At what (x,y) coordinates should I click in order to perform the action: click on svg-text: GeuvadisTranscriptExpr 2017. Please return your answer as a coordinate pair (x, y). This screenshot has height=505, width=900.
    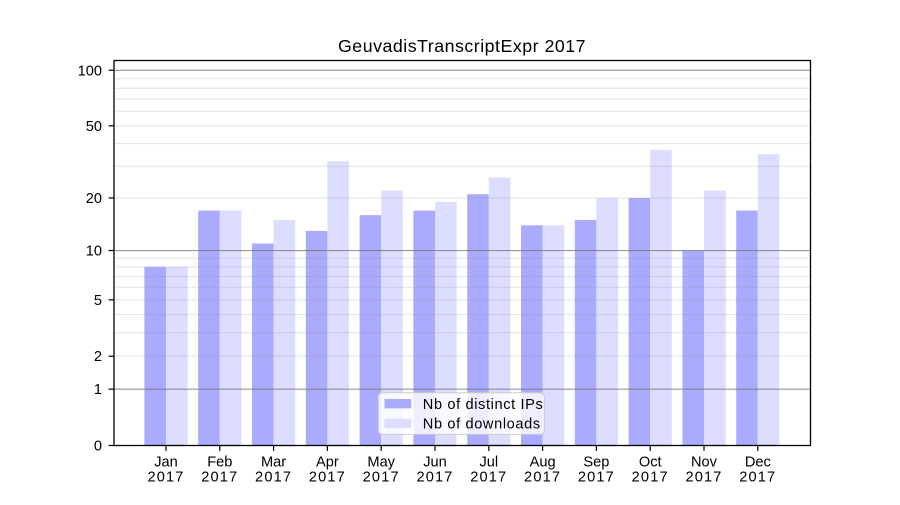
    Looking at the image, I should click on (462, 46).